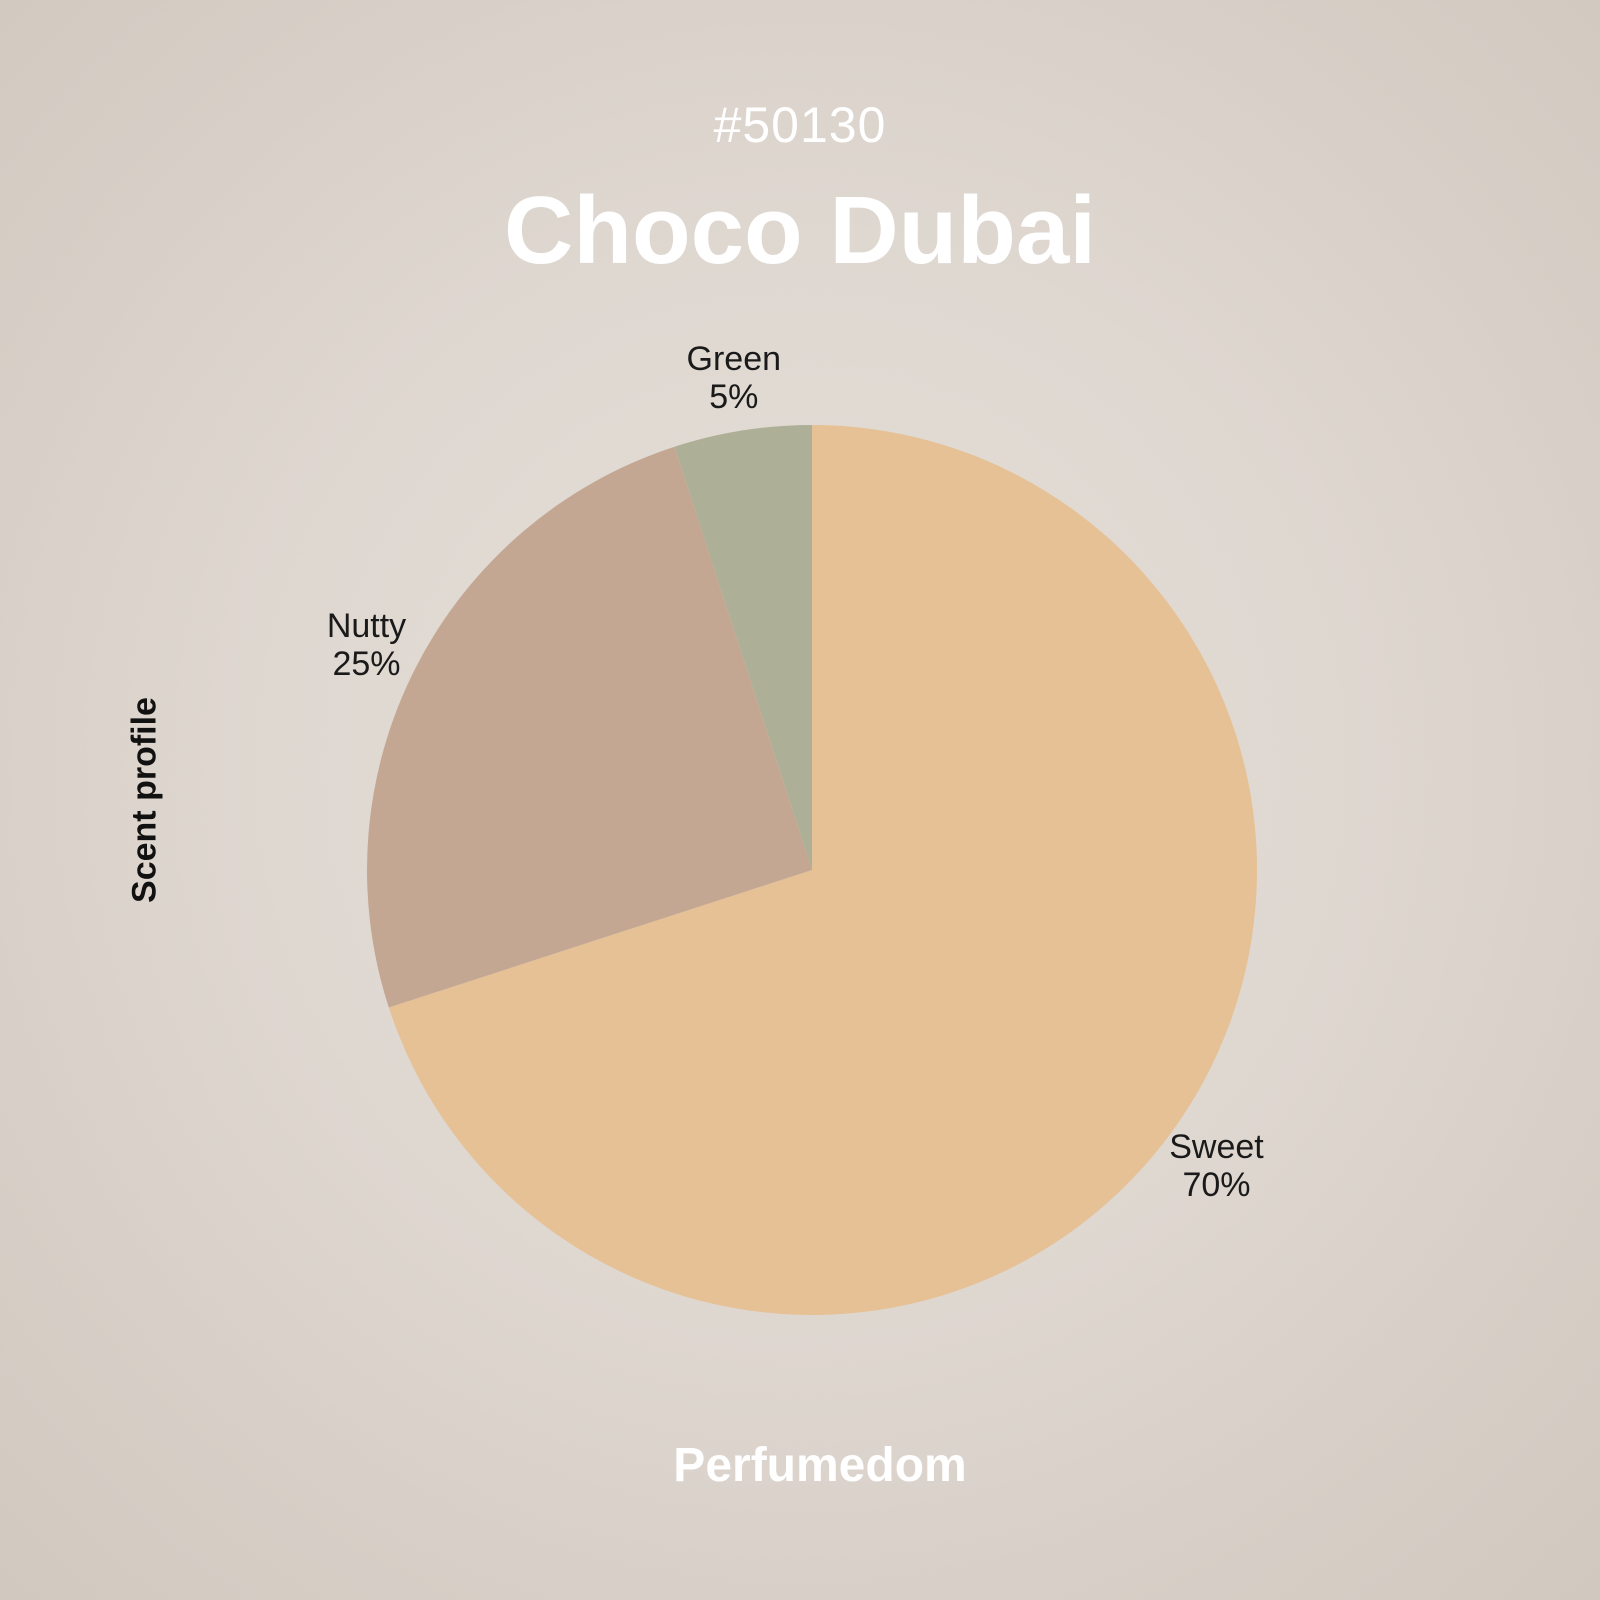 The image size is (1600, 1600). I want to click on slice-value-nutty: 25%, so click(366, 664).